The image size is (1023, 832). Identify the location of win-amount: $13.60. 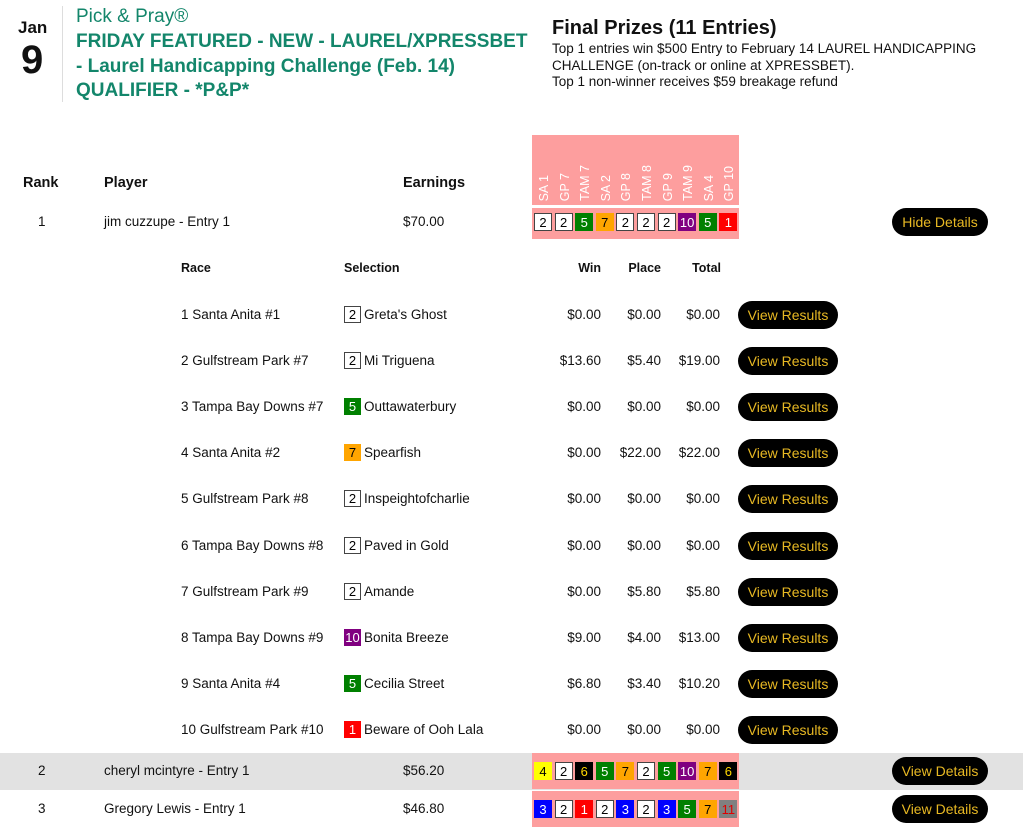
(580, 361).